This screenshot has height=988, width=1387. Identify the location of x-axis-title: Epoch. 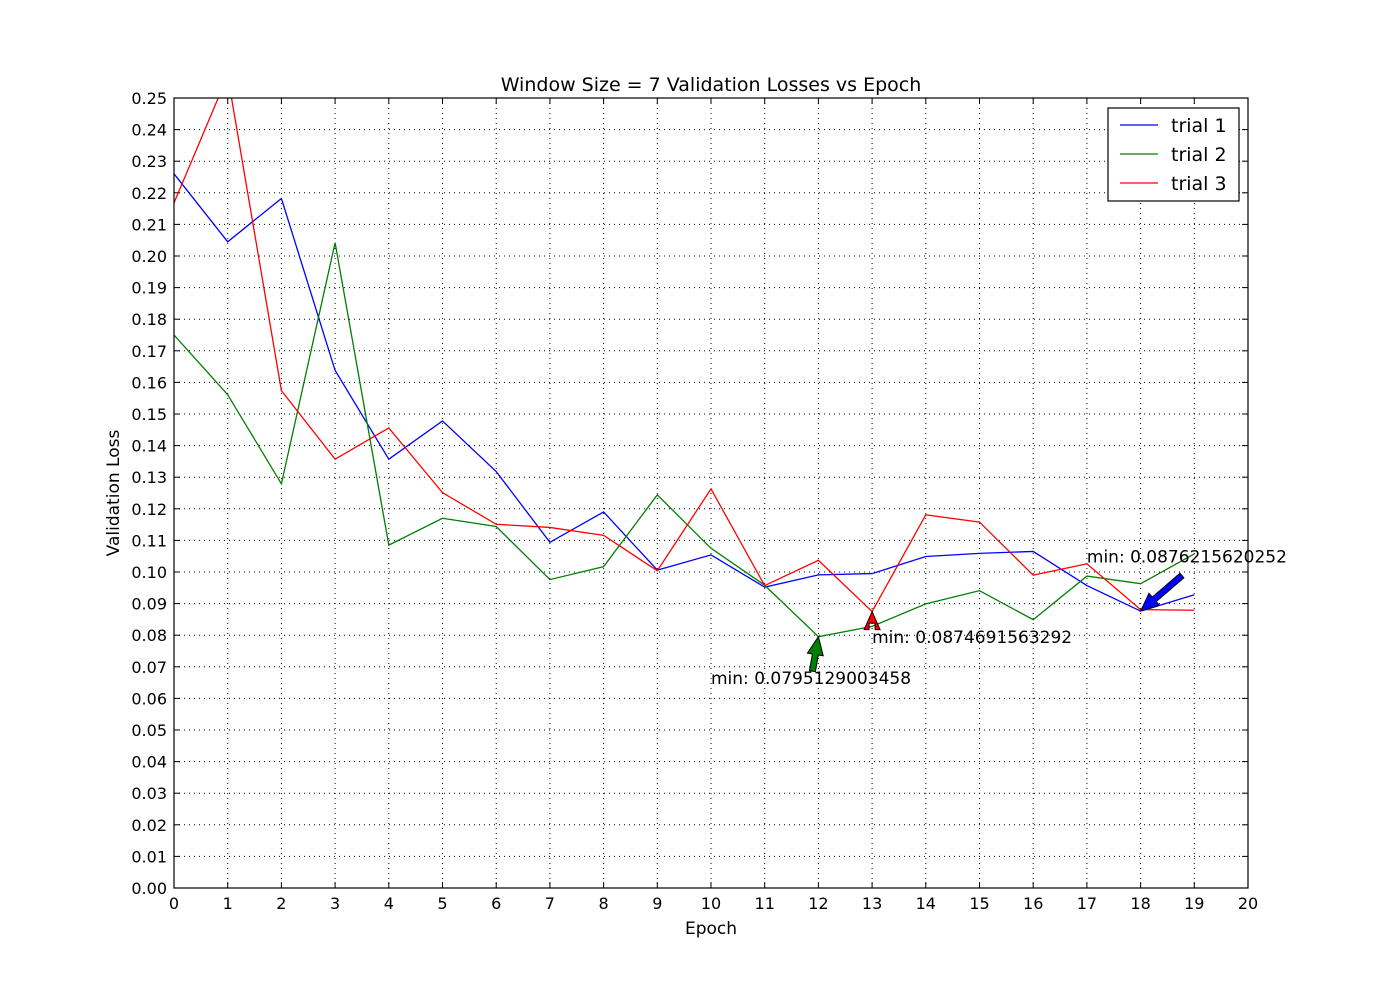
(711, 929).